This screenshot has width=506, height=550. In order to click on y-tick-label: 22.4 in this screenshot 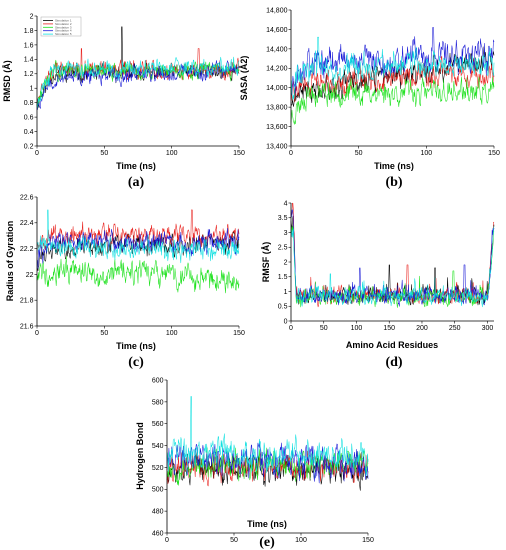, I will do `click(27, 223)`.